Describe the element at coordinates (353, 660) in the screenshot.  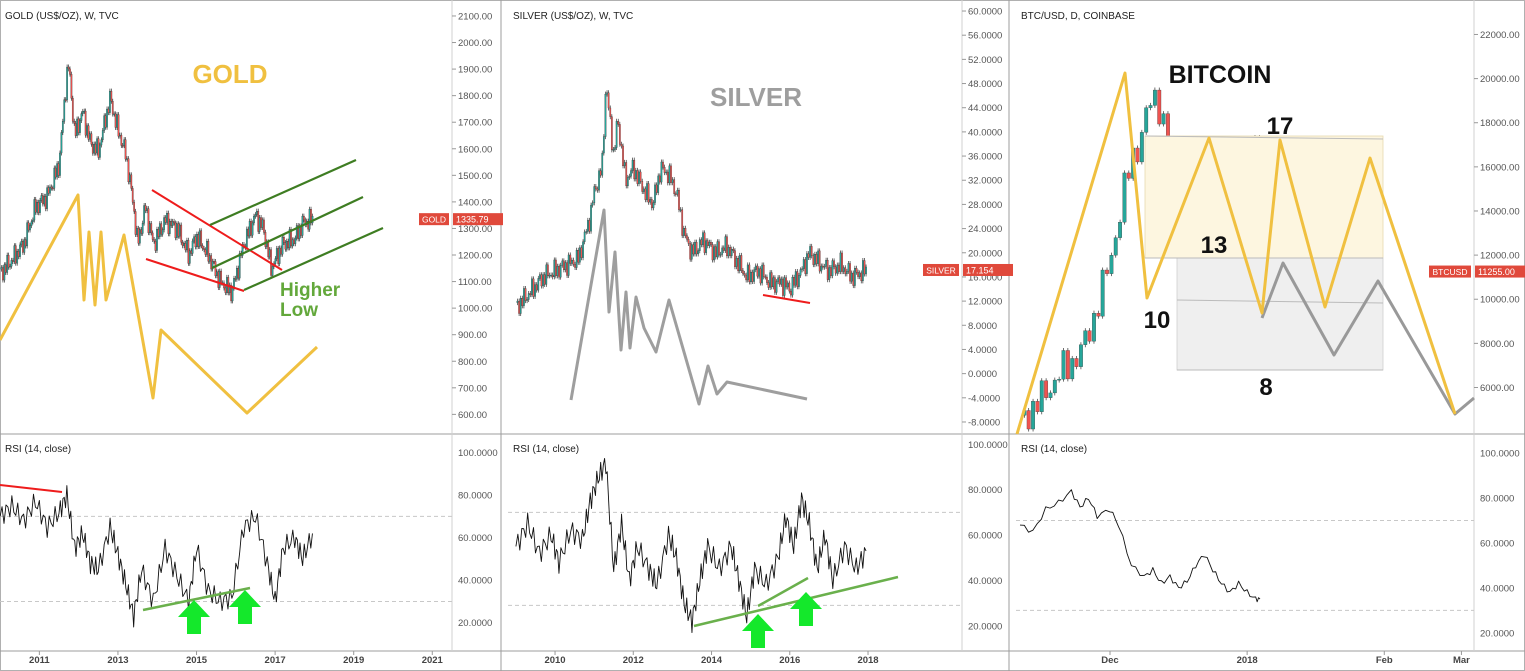
I see `x-tick-label: 2019` at that location.